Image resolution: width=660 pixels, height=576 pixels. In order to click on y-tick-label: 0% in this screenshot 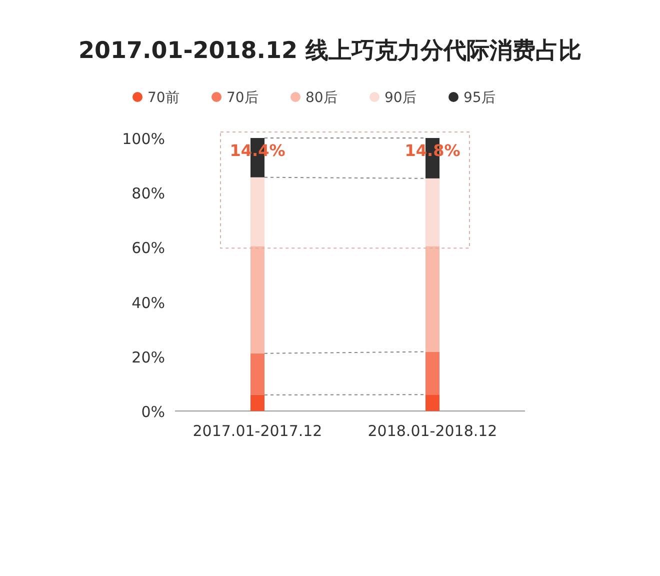, I will do `click(153, 412)`.